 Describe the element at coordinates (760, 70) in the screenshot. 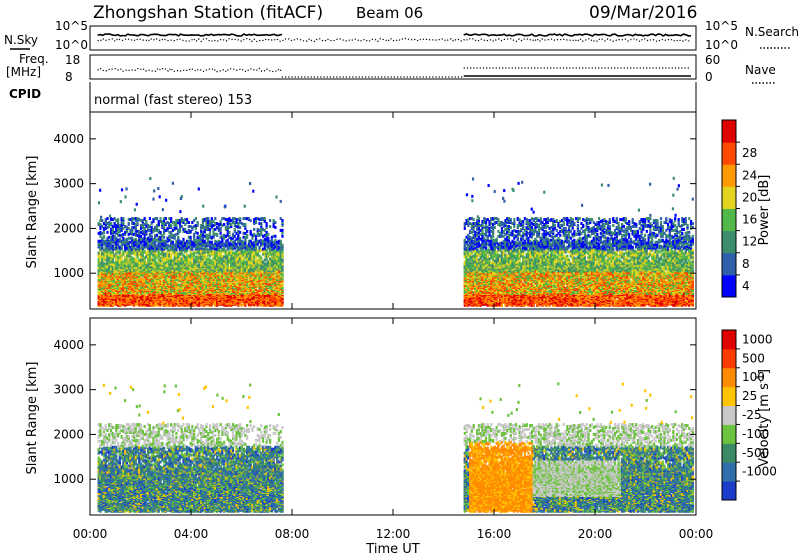

I see `nave-label: Nave` at that location.